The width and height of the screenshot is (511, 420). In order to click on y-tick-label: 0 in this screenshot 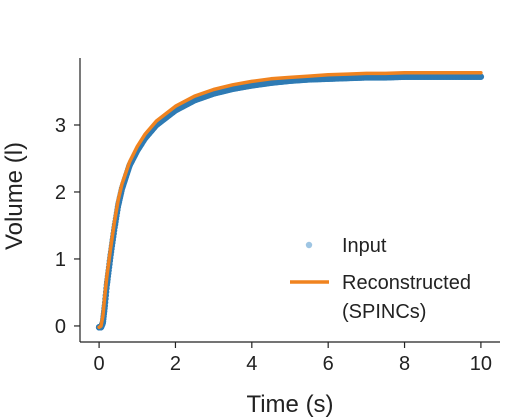, I will do `click(60, 327)`.